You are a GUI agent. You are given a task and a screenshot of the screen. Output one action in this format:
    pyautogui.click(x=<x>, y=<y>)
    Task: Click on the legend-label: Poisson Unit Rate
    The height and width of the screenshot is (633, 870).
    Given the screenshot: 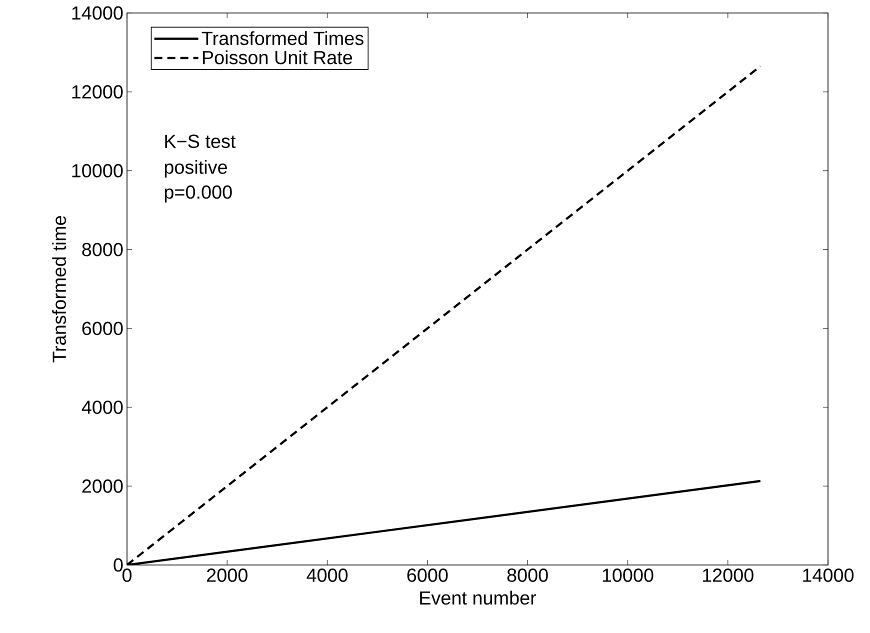 What is the action you would take?
    pyautogui.click(x=277, y=57)
    